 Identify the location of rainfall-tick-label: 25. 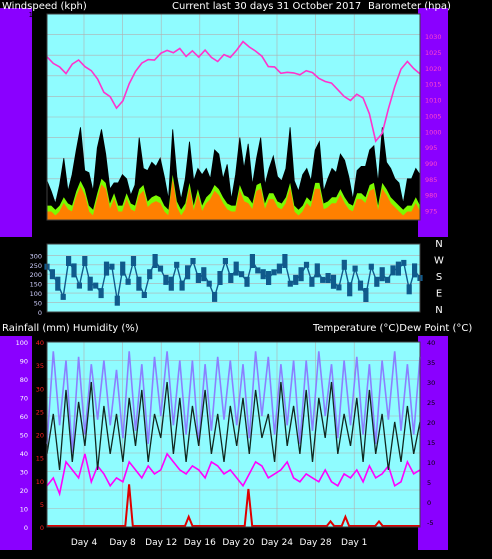
(40, 412).